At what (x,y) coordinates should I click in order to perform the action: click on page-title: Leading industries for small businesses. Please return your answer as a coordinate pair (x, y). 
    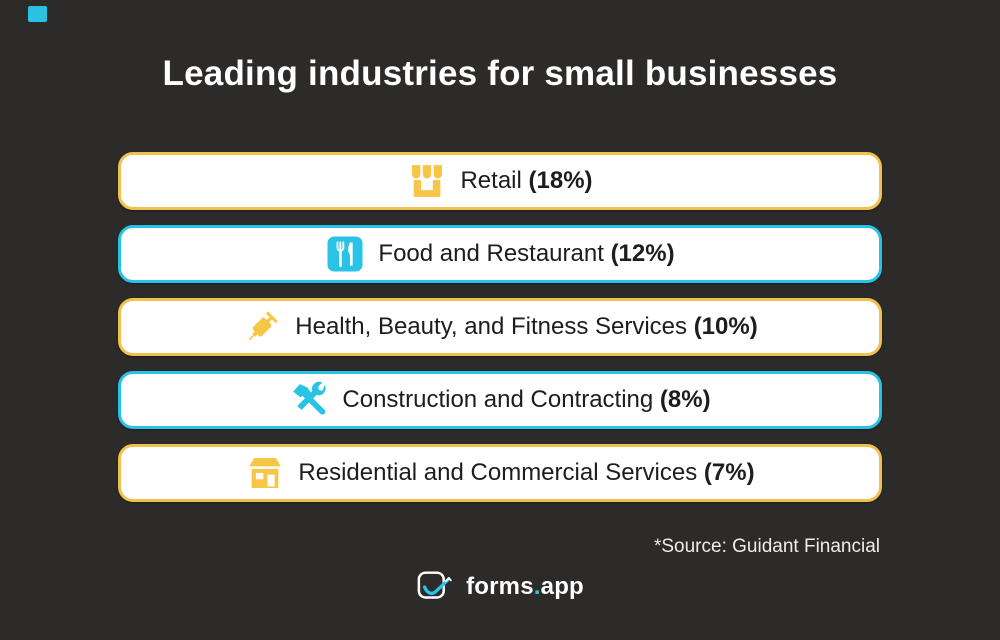
    Looking at the image, I should click on (500, 73).